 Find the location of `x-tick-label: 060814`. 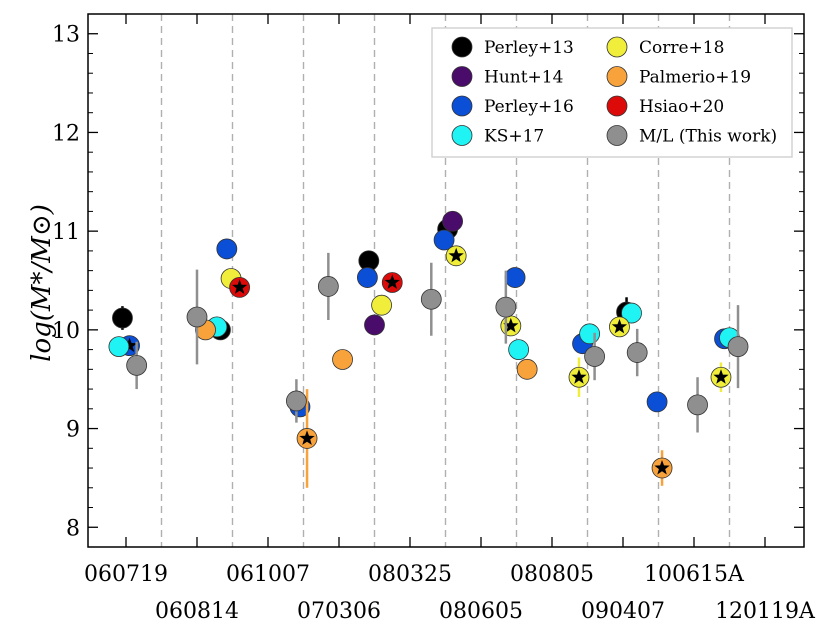

x-tick-label: 060814 is located at coordinates (197, 611).